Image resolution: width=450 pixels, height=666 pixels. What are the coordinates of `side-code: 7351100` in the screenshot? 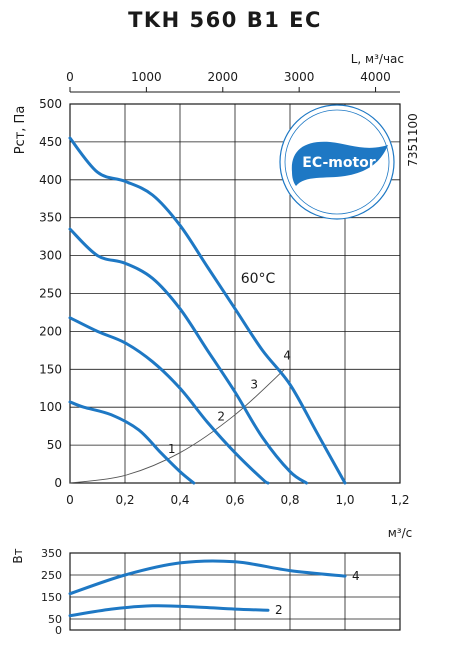 It's located at (413, 139).